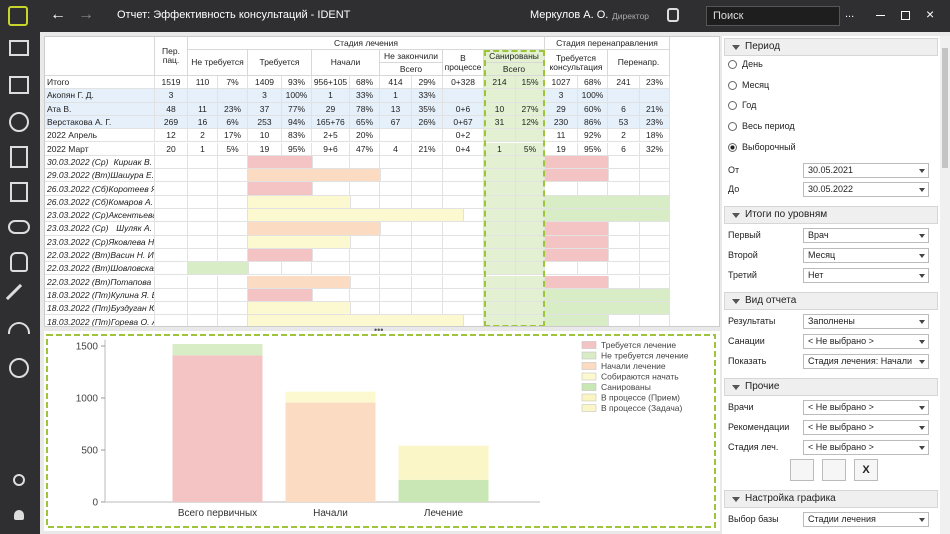 The width and height of the screenshot is (950, 534). What do you see at coordinates (866, 321) in the screenshot?
I see `dropdown: Заполнены` at bounding box center [866, 321].